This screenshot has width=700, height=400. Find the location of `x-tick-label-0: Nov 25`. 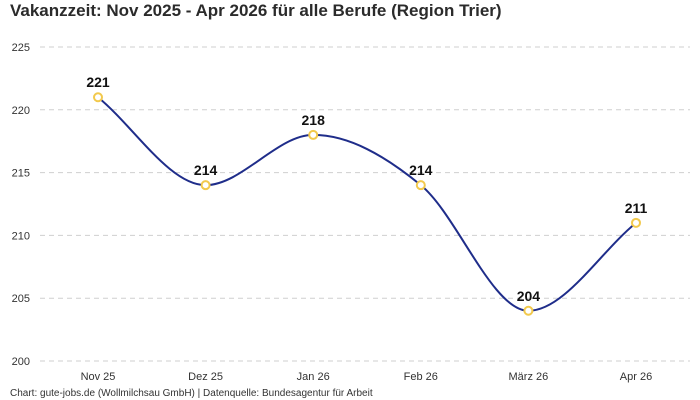

x-tick-label-0: Nov 25 is located at coordinates (98, 377).